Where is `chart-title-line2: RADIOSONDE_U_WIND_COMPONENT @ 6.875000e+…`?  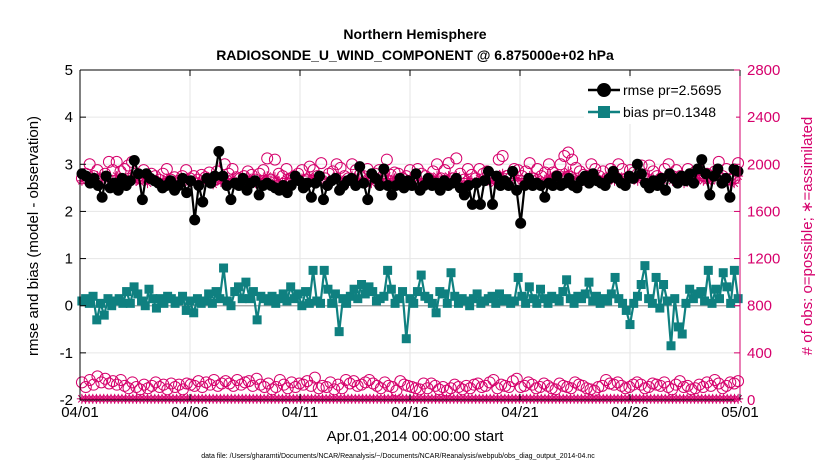
chart-title-line2: RADIOSONDE_U_WIND_COMPONENT @ 6.875000e+… is located at coordinates (415, 55).